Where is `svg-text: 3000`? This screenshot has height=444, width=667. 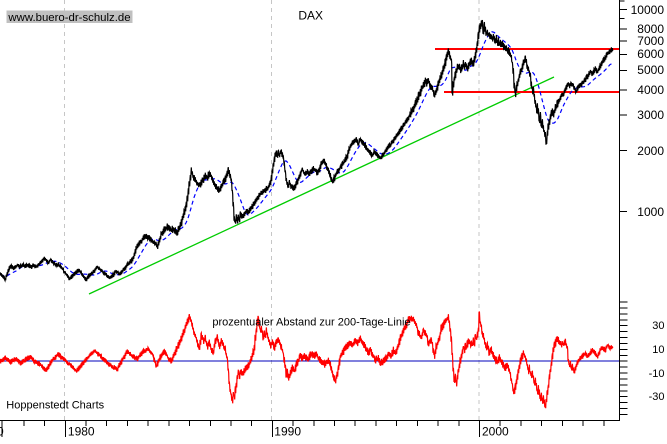 svg-text: 3000 is located at coordinates (650, 115).